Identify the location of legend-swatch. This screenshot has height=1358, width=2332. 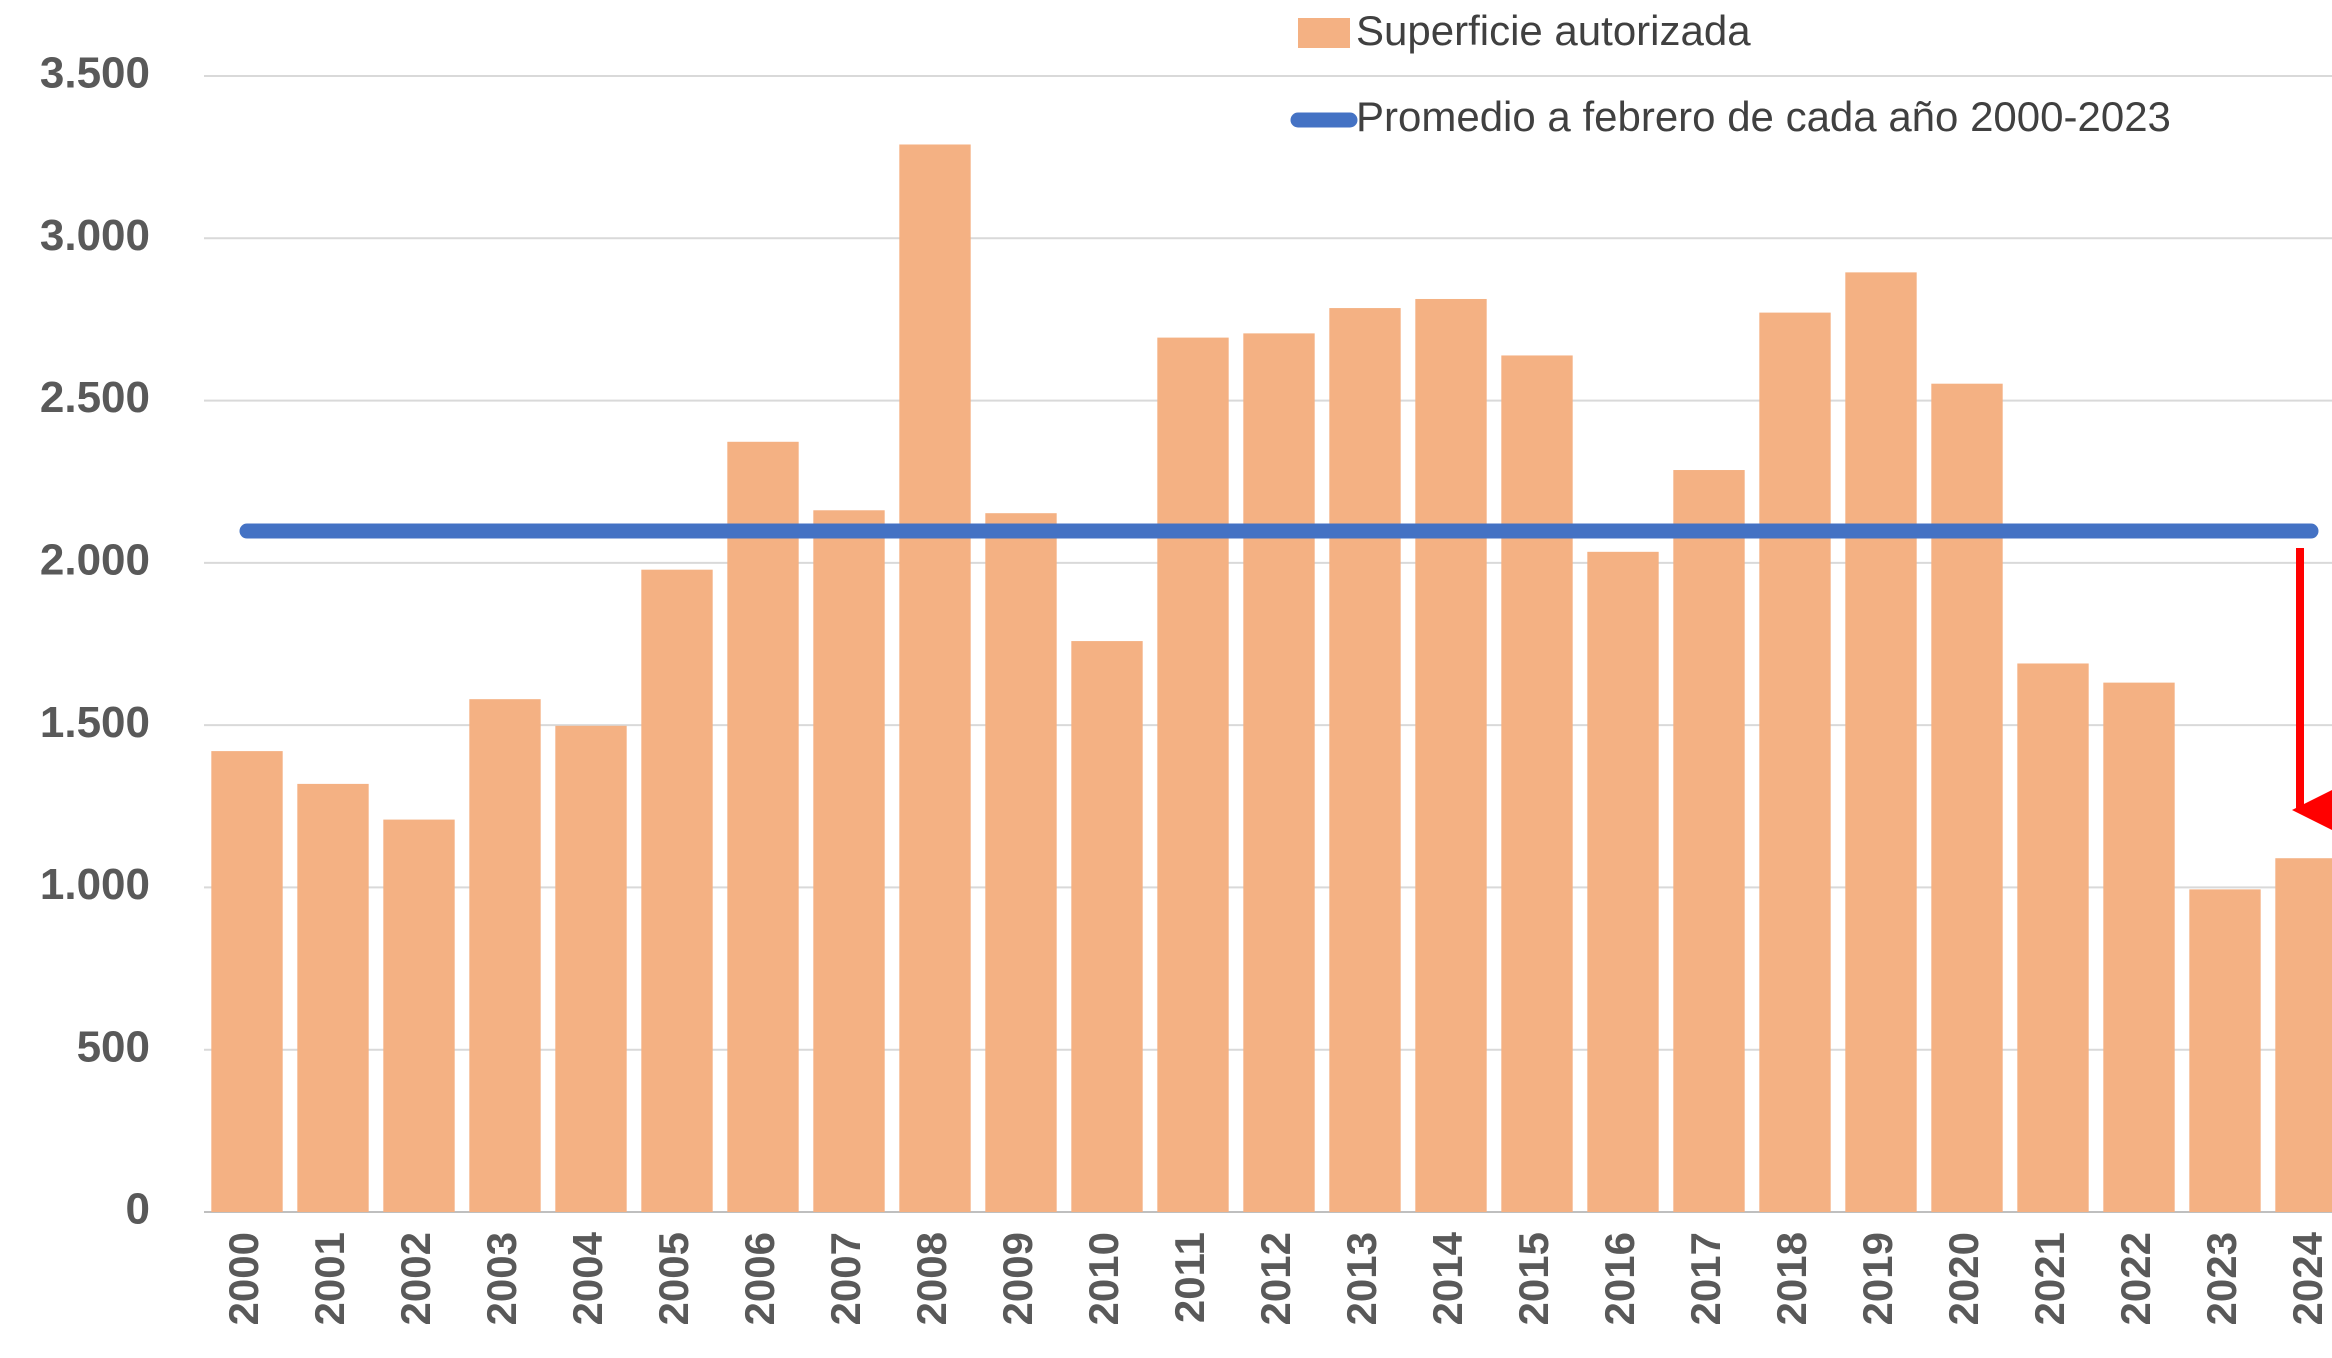
(1324, 33).